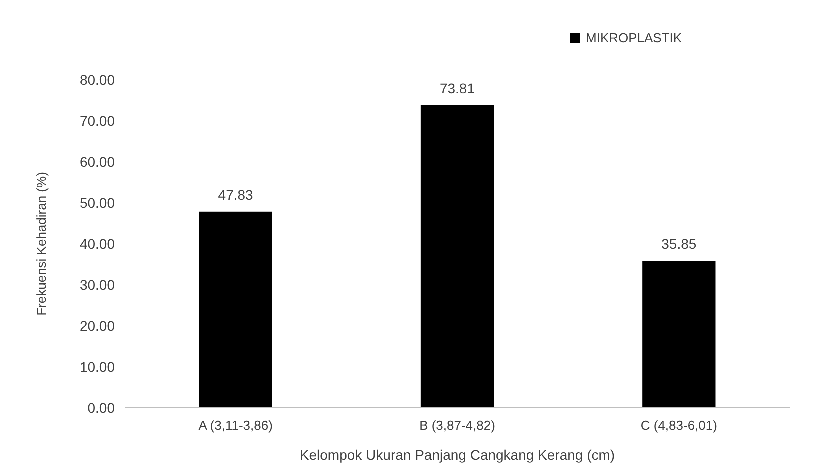 This screenshot has height=472, width=814. I want to click on y-tick-label: 70.00, so click(98, 120).